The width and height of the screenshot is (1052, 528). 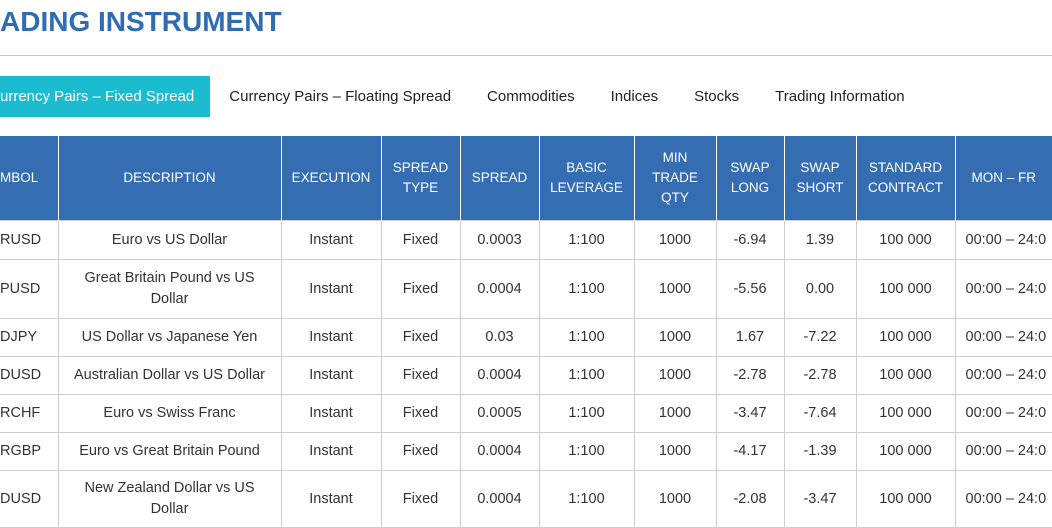 What do you see at coordinates (421, 178) in the screenshot?
I see `column-header: SPREAD TYPE` at bounding box center [421, 178].